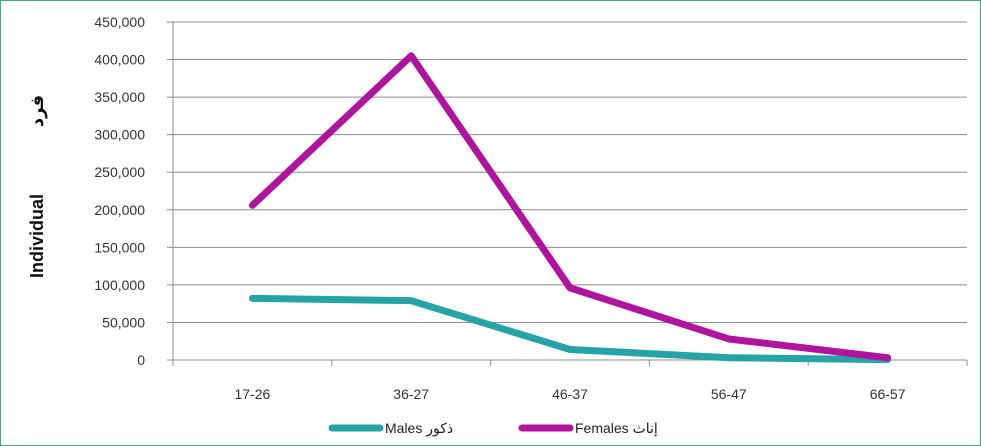 The image size is (981, 446). I want to click on y-tick-label: 450,000, so click(119, 22).